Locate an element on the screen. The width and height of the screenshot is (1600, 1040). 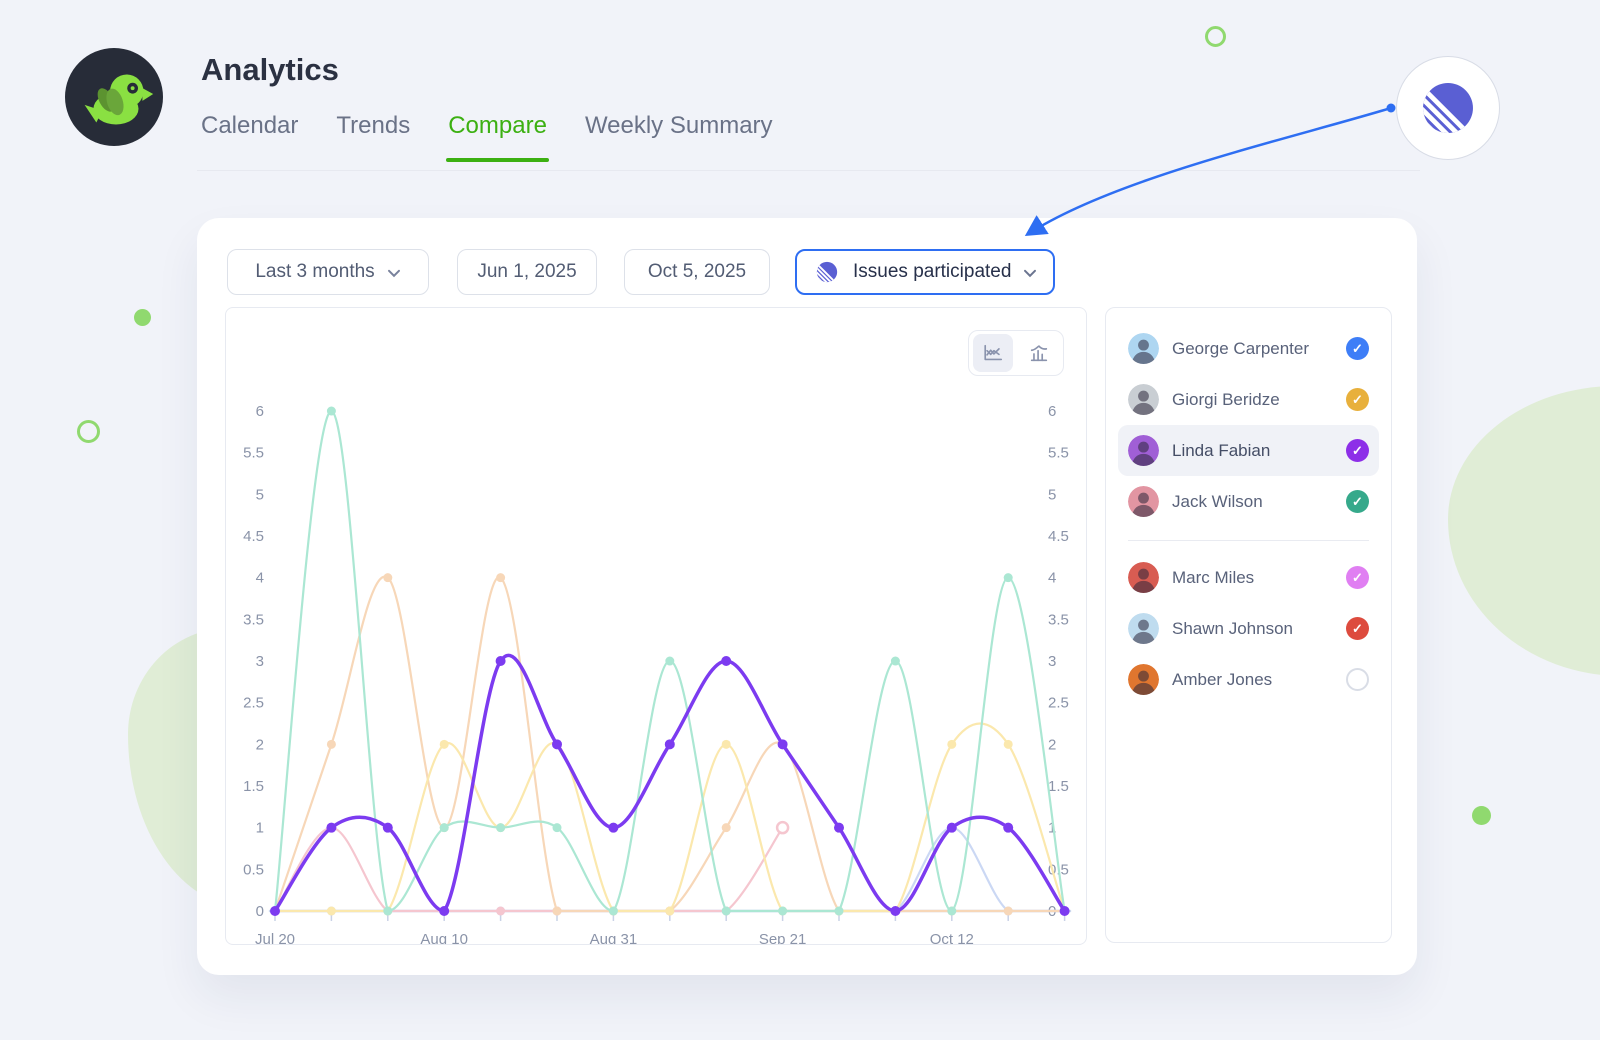
filter-bar: Last 3 months Jun 1, 2025 Oct 5, 2025 is located at coordinates (641, 272).